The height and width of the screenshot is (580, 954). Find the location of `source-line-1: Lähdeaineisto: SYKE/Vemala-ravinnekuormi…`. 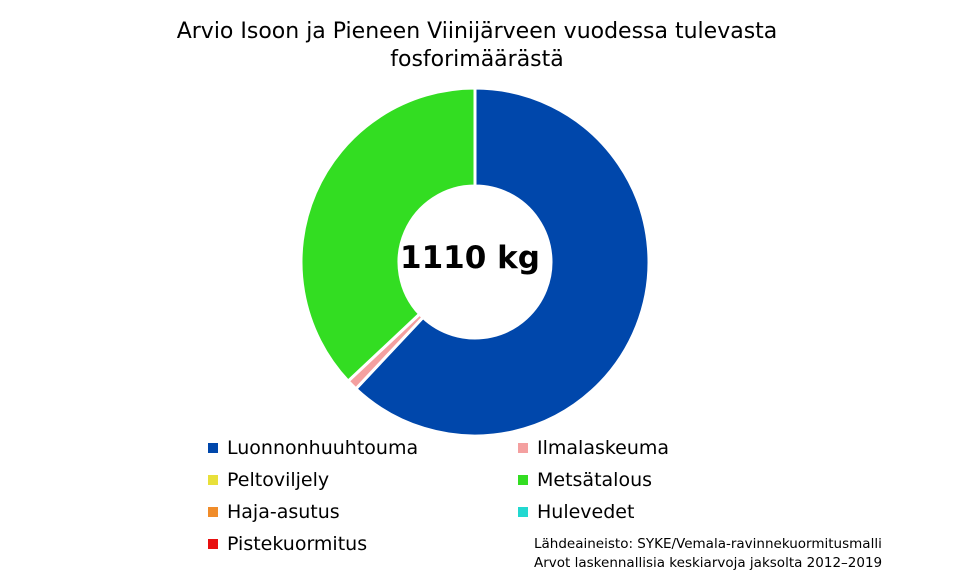

source-line-1: Lähdeaineisto: SYKE/Vemala-ravinnekuormi… is located at coordinates (708, 544).